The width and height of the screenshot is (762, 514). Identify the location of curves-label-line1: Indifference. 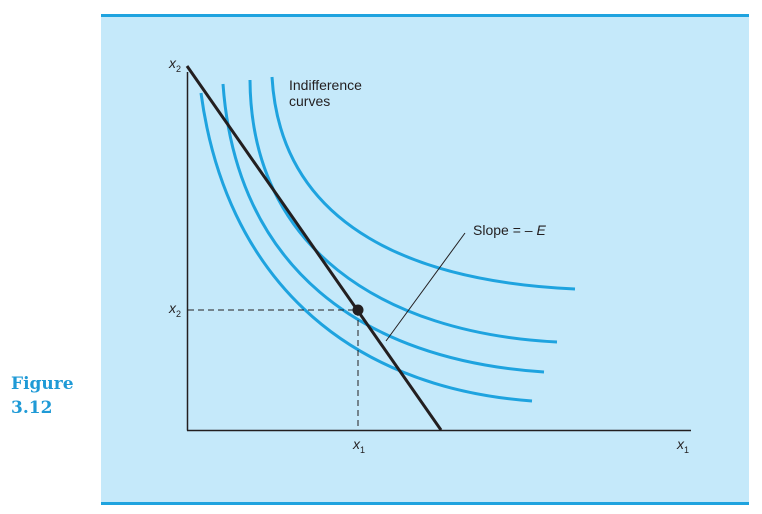
(325, 85).